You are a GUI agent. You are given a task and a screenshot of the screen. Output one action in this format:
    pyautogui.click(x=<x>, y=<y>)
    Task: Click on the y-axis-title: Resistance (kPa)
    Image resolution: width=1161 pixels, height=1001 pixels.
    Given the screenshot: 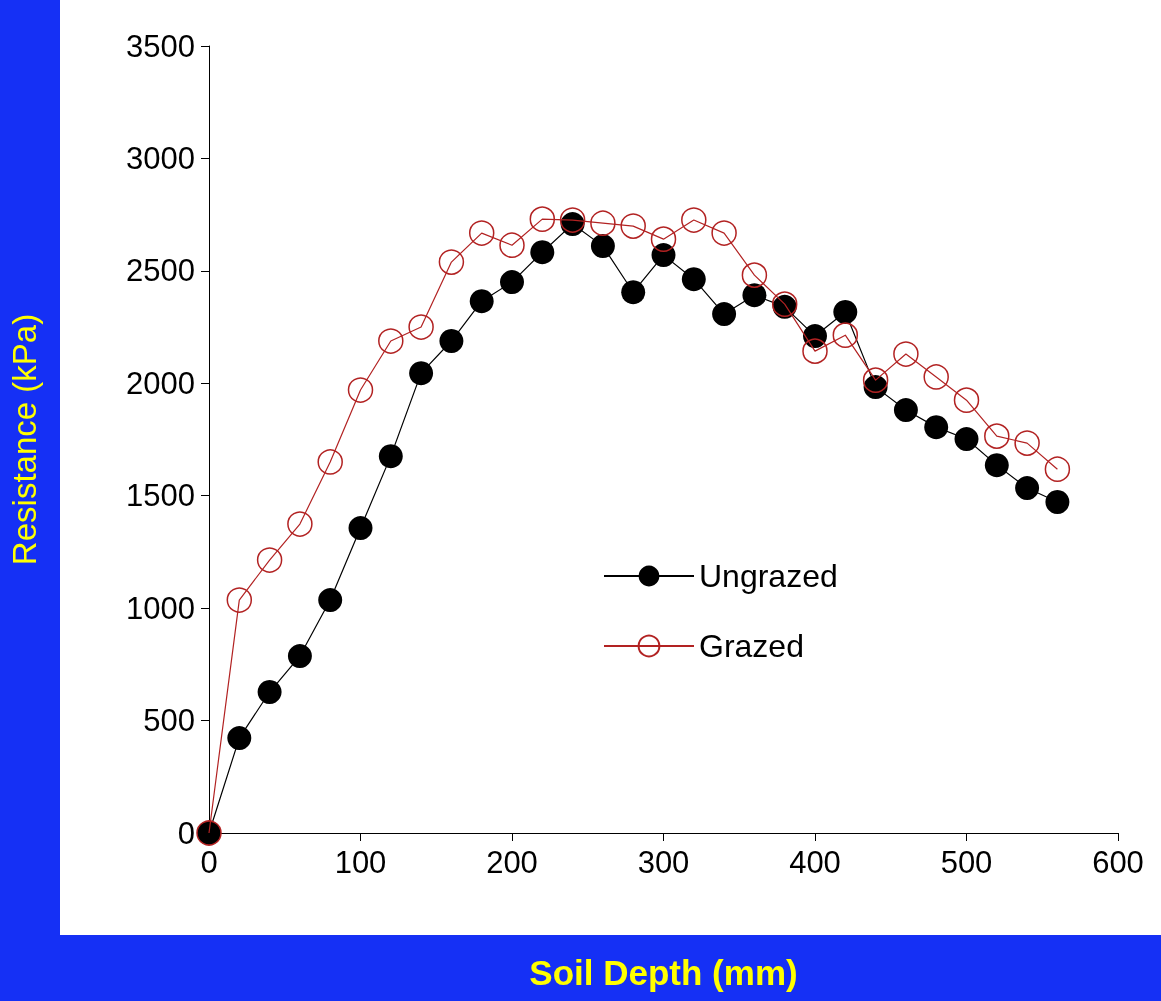 What is the action you would take?
    pyautogui.click(x=24, y=439)
    